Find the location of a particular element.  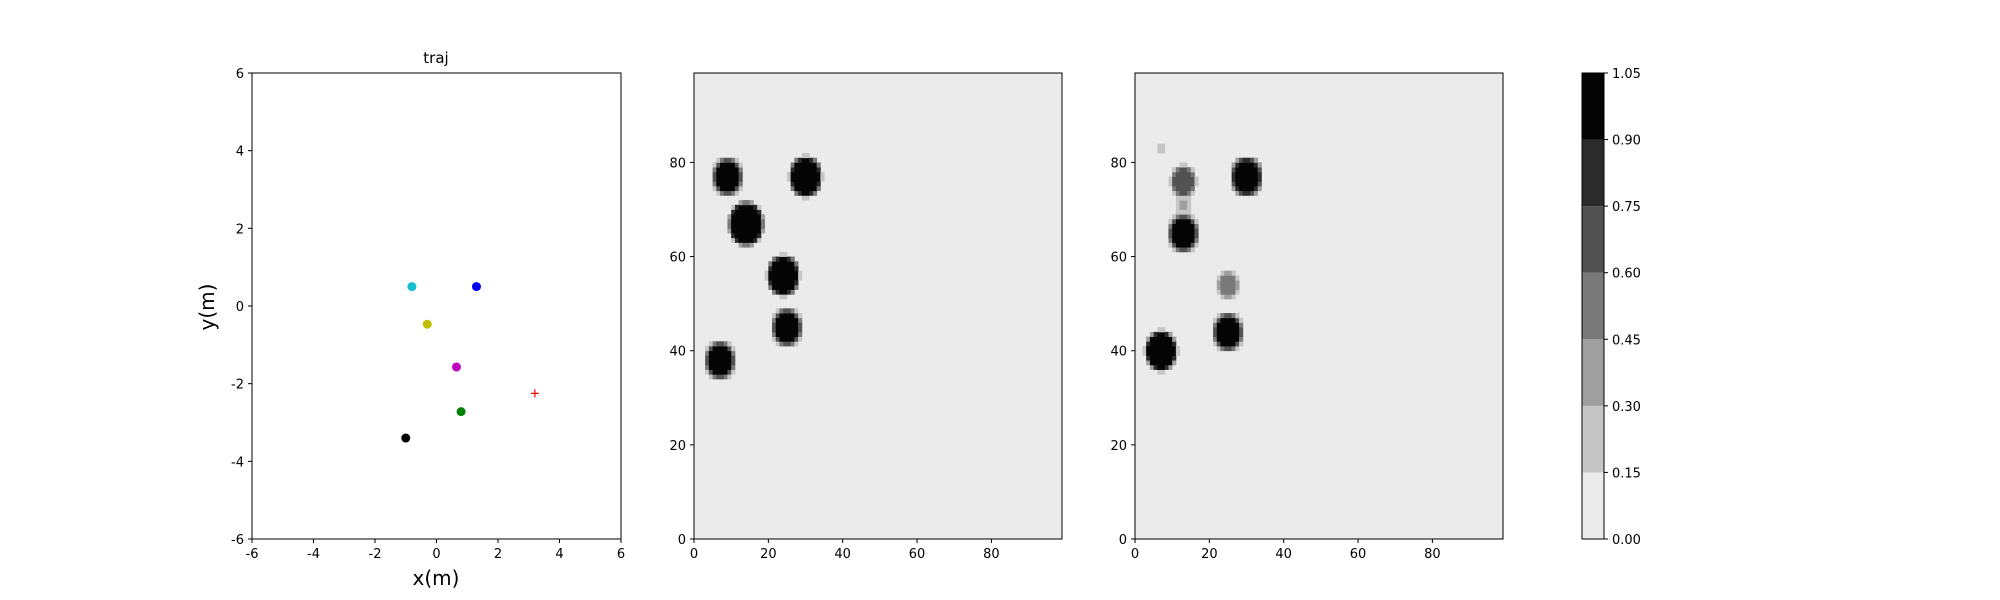

colorbar-frame is located at coordinates (1593, 306).